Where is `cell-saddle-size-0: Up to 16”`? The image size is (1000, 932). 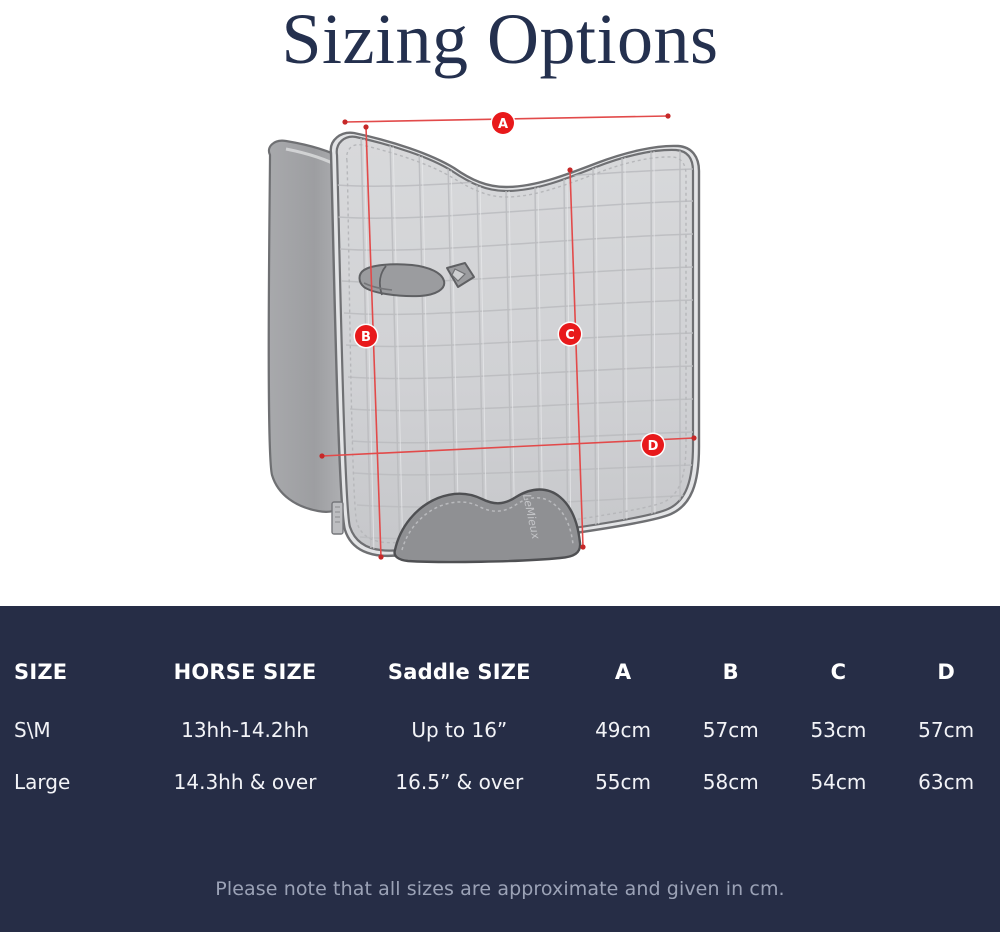 cell-saddle-size-0: Up to 16” is located at coordinates (459, 730).